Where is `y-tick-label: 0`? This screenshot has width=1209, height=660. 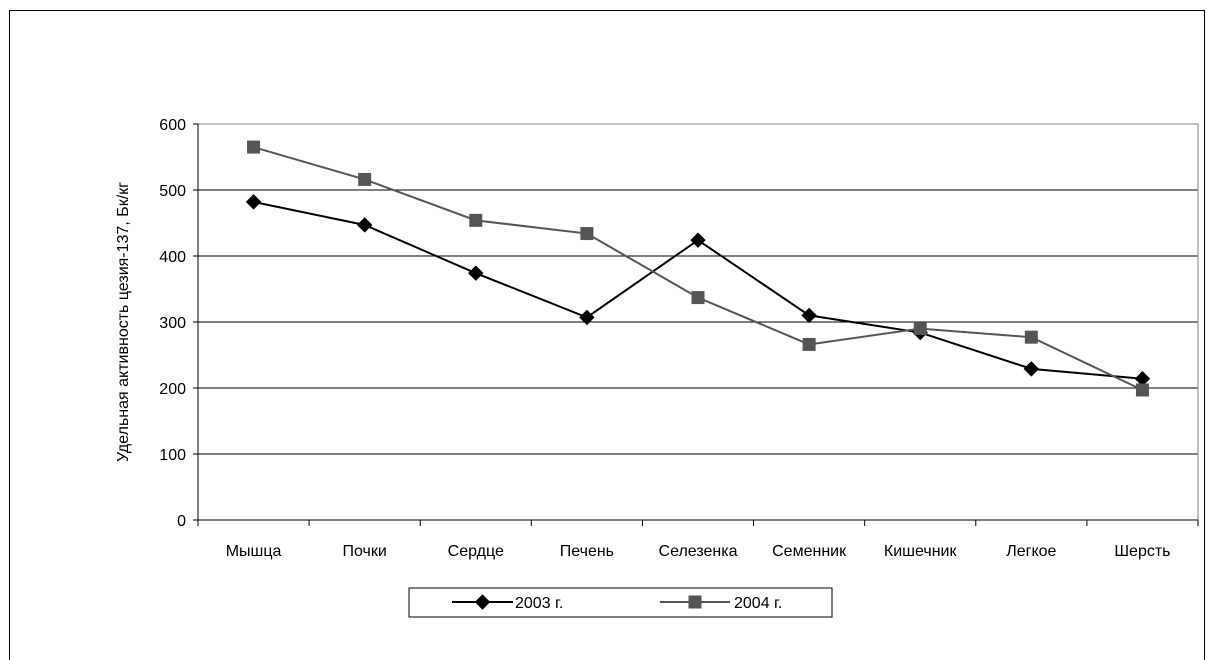
y-tick-label: 0 is located at coordinates (181, 521).